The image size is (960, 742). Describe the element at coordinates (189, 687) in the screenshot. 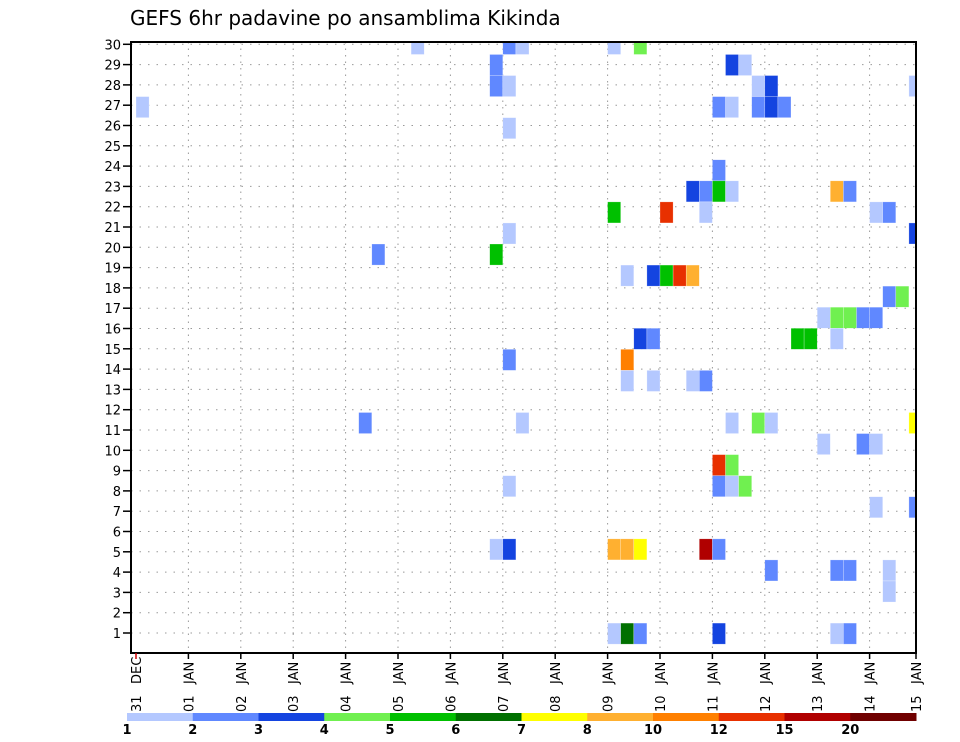

I see `x-tick-label: 01 JAN` at that location.